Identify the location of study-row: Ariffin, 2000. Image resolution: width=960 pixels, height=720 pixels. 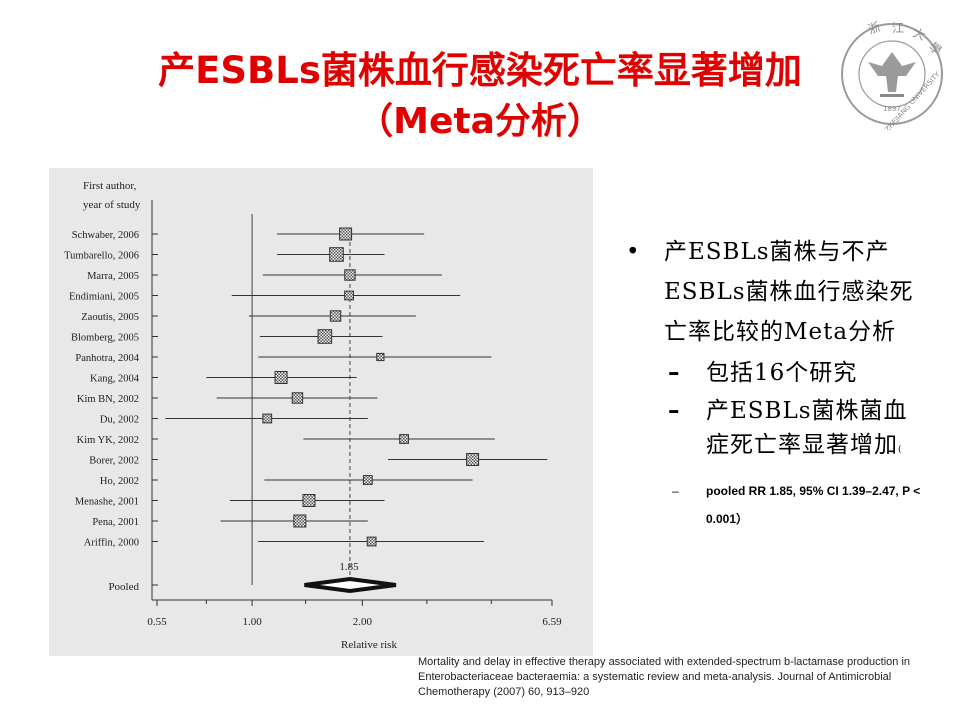
(284, 542).